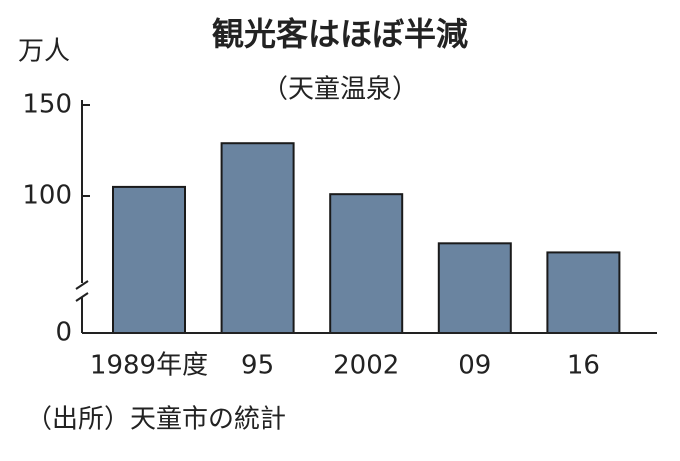  Describe the element at coordinates (47, 105) in the screenshot. I see `y-tick-label: 150` at that location.